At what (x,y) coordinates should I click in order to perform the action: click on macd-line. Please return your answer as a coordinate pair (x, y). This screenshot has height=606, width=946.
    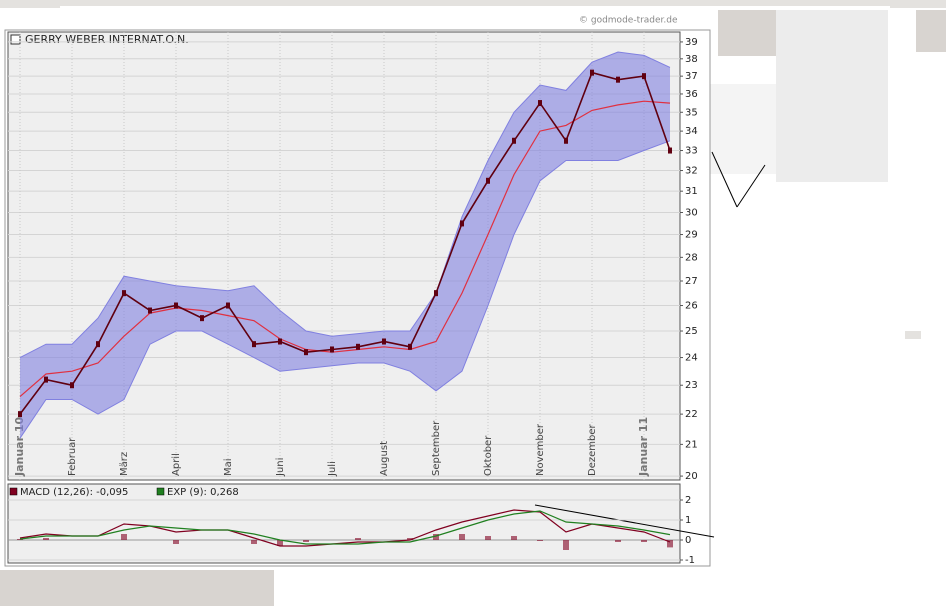
    Looking at the image, I should click on (345, 527).